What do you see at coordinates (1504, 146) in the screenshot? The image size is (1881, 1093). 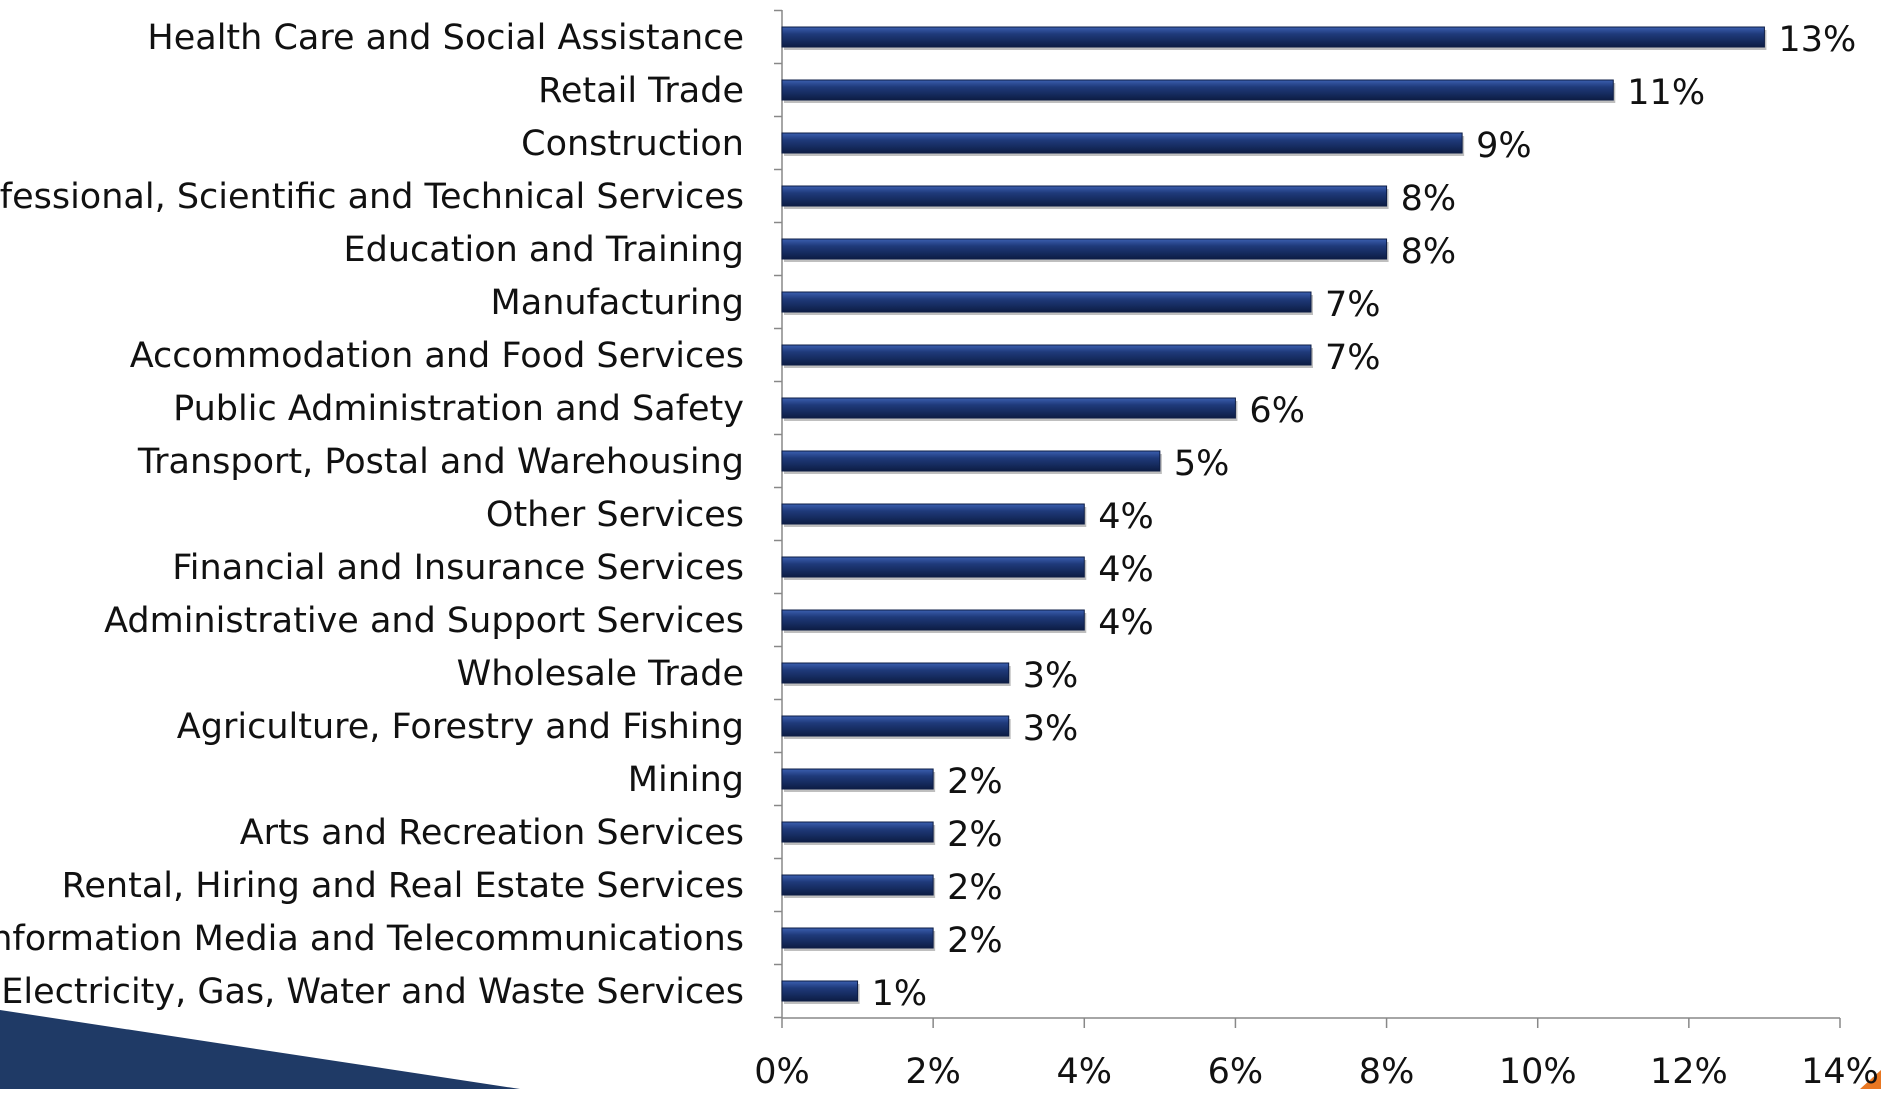 I see `data-label: 9%` at bounding box center [1504, 146].